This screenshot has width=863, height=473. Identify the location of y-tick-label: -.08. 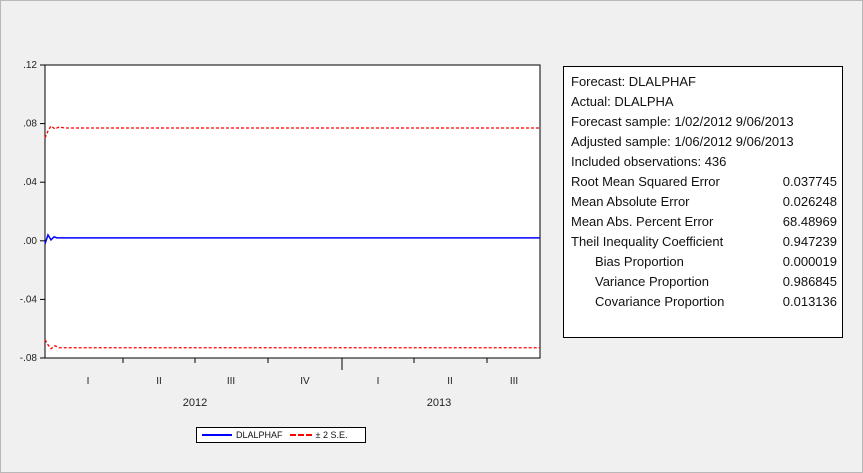
(29, 358).